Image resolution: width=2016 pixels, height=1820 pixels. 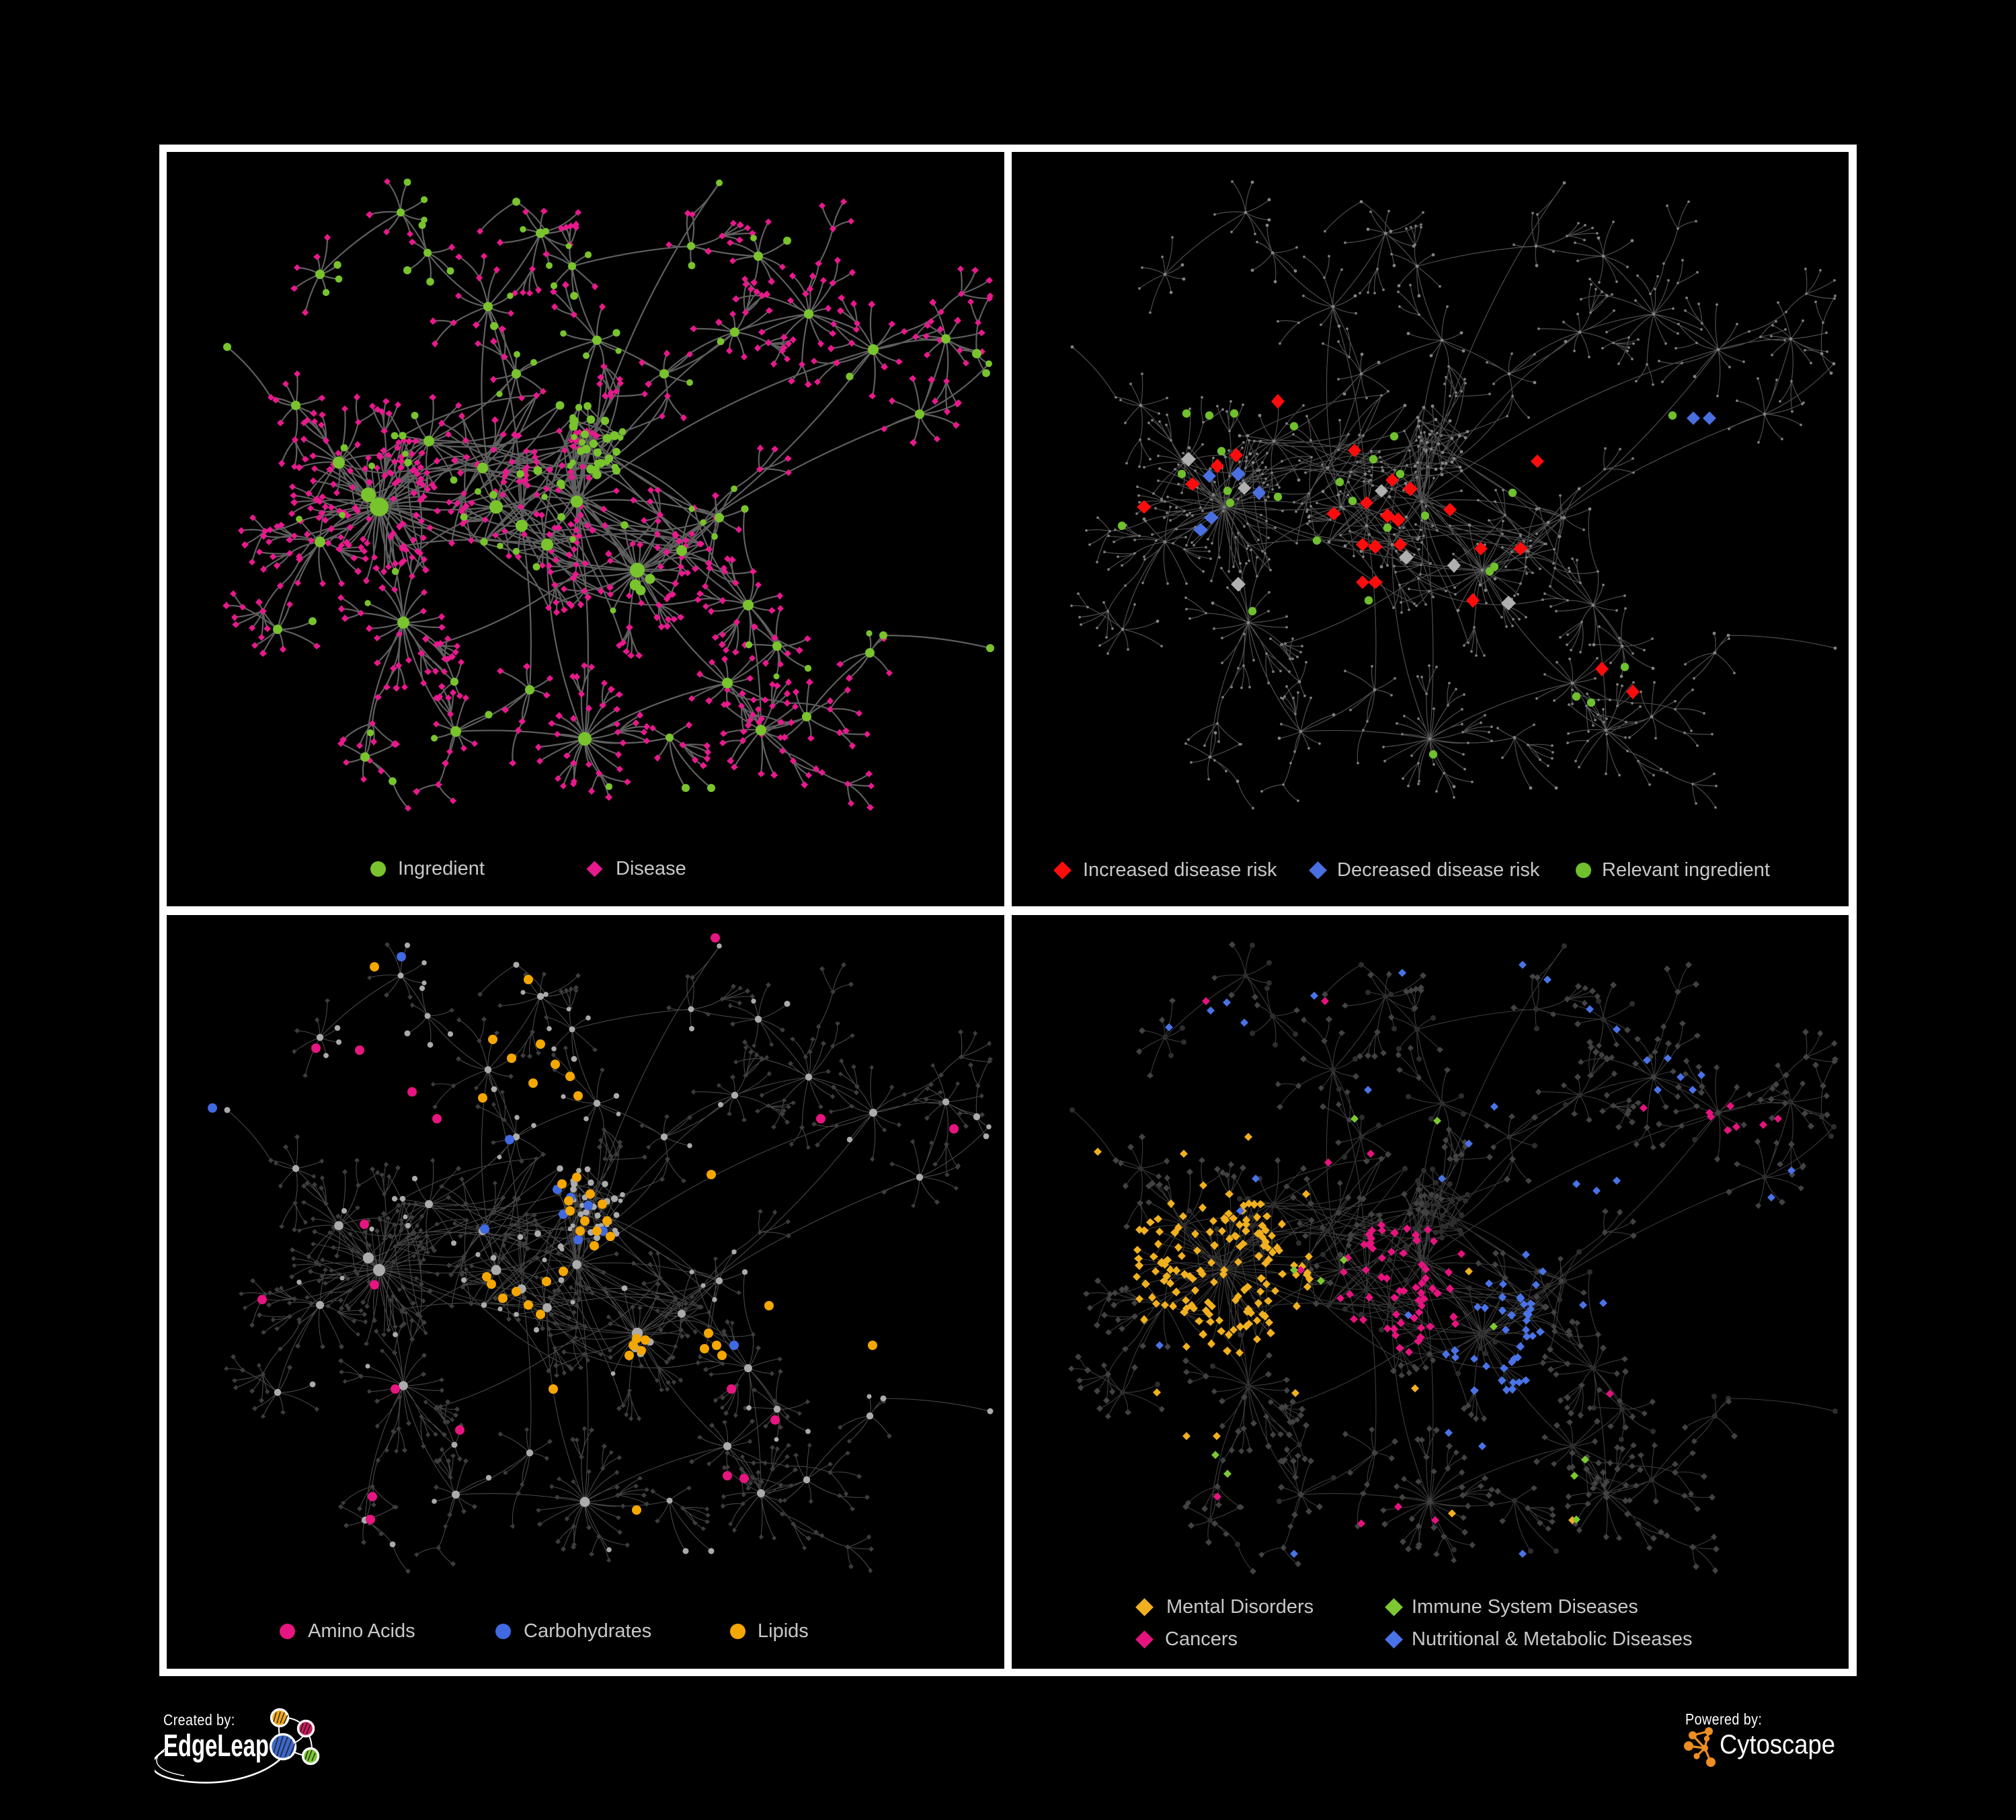 What do you see at coordinates (199, 1719) in the screenshot?
I see `svg-text: Created by:` at bounding box center [199, 1719].